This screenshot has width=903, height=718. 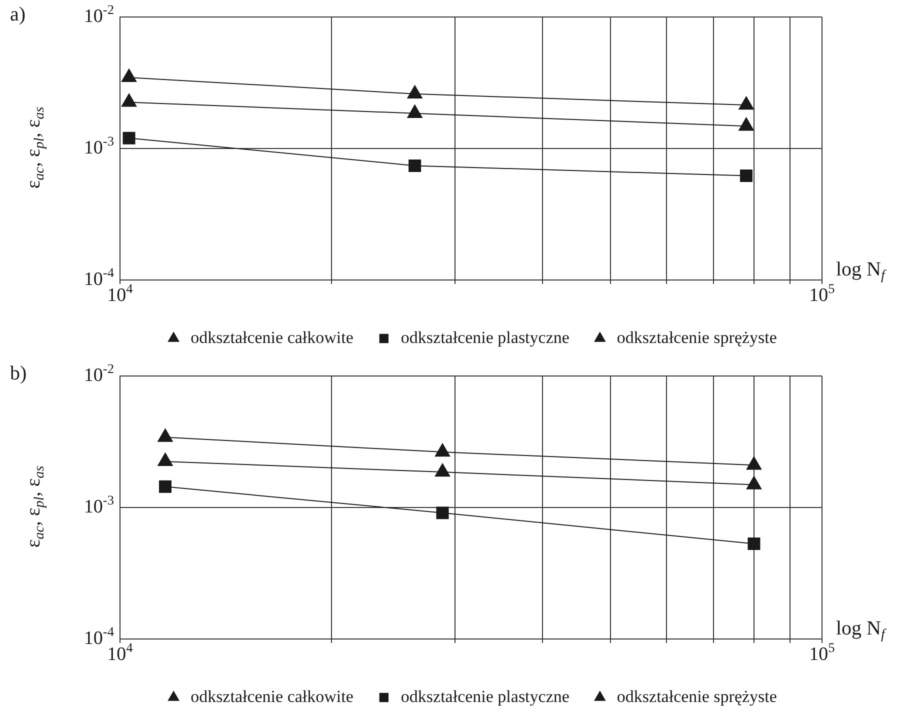 What do you see at coordinates (18, 373) in the screenshot?
I see `chart-title: b)` at bounding box center [18, 373].